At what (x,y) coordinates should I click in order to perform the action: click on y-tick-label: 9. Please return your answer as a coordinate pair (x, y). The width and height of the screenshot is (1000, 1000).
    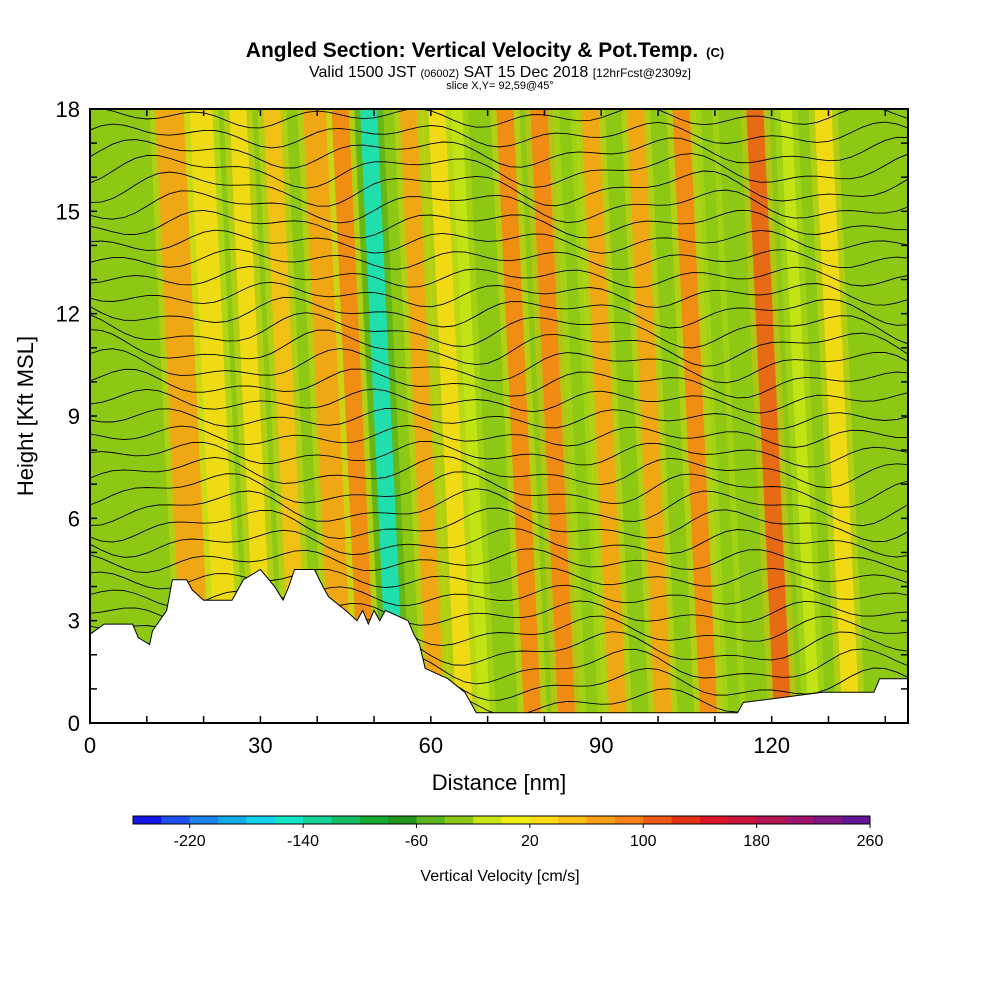
    Looking at the image, I should click on (74, 416).